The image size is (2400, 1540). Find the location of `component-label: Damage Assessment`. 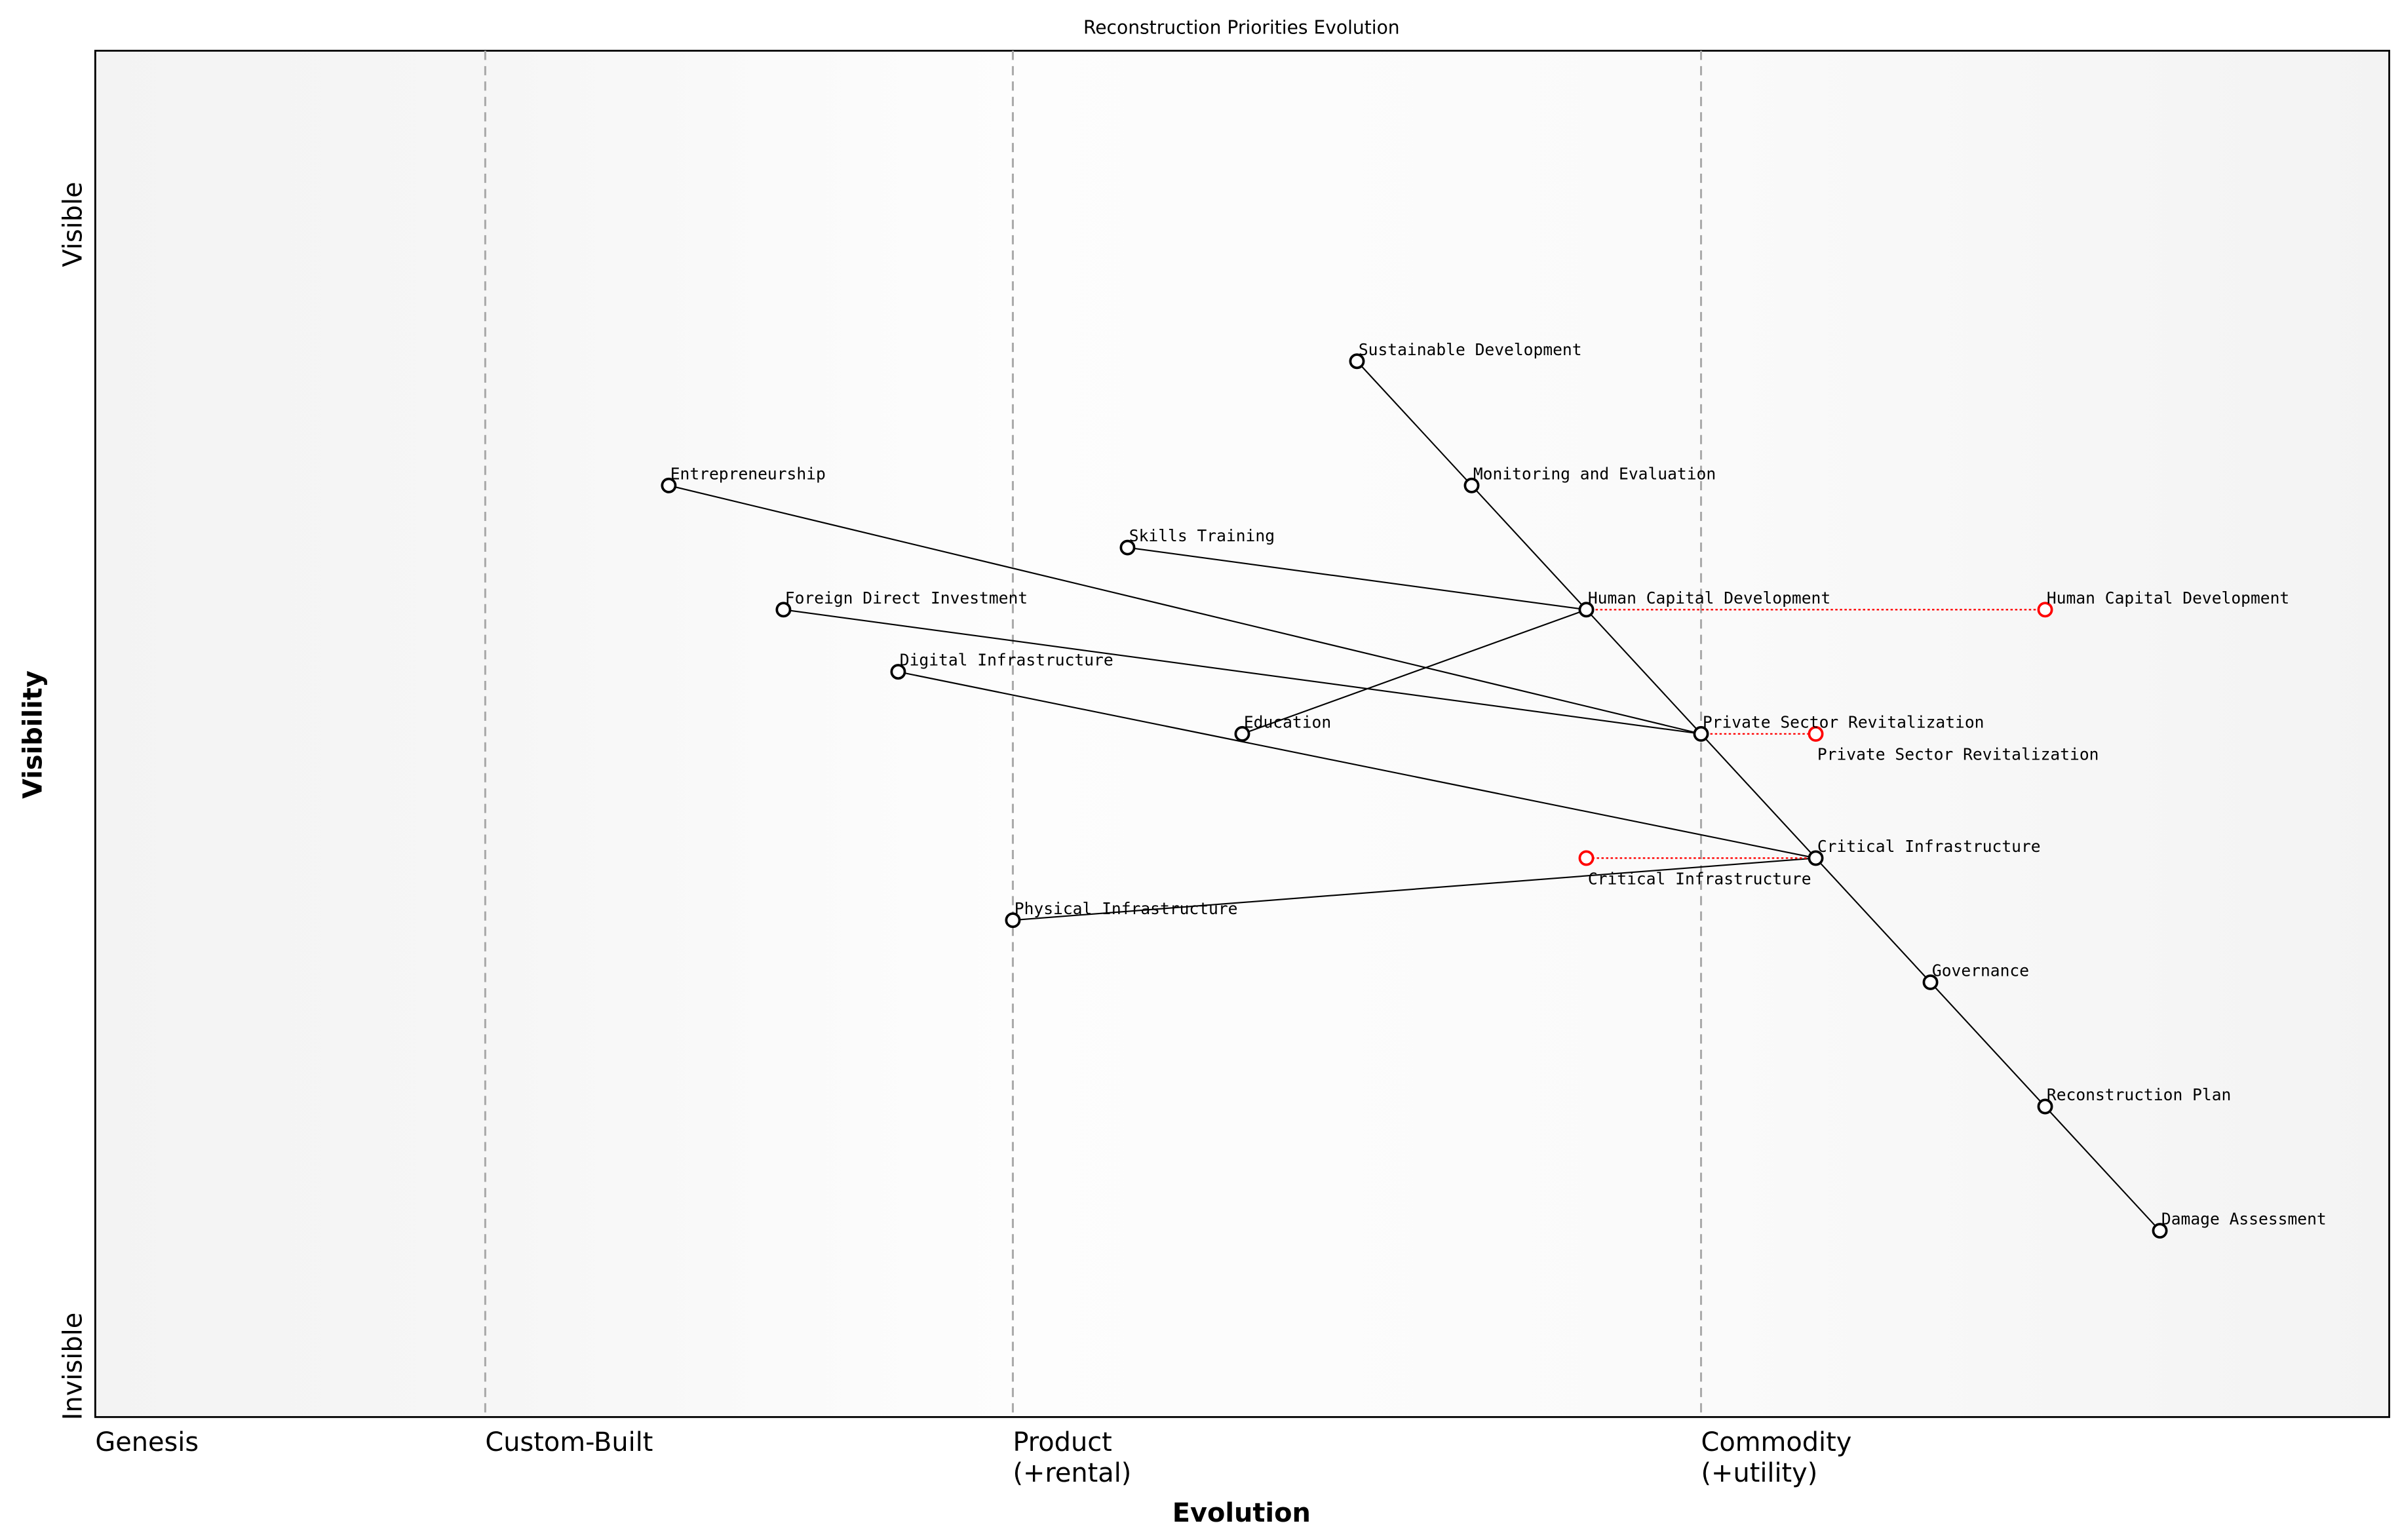

component-label: Damage Assessment is located at coordinates (2244, 1219).